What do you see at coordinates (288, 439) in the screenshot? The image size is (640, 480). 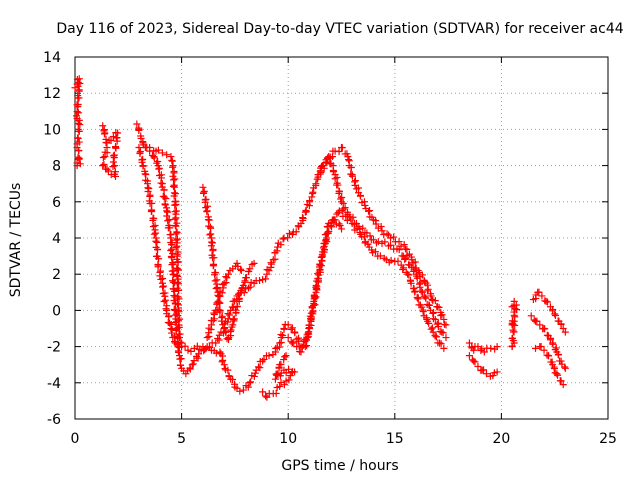 I see `x-tick-label: 10` at bounding box center [288, 439].